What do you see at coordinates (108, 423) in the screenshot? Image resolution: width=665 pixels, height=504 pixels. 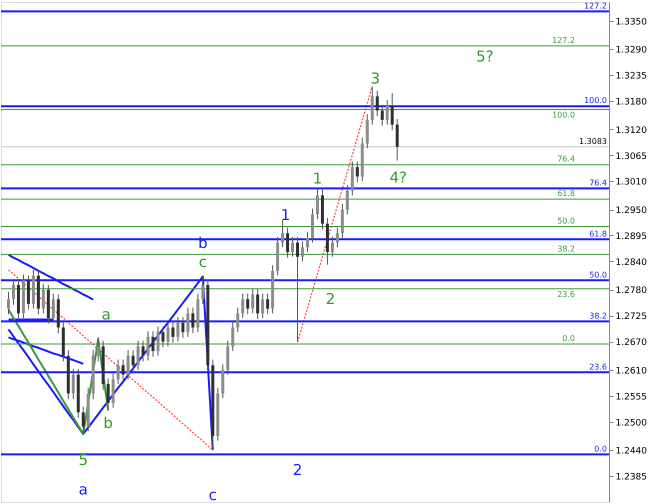 I see `annotation: b` at bounding box center [108, 423].